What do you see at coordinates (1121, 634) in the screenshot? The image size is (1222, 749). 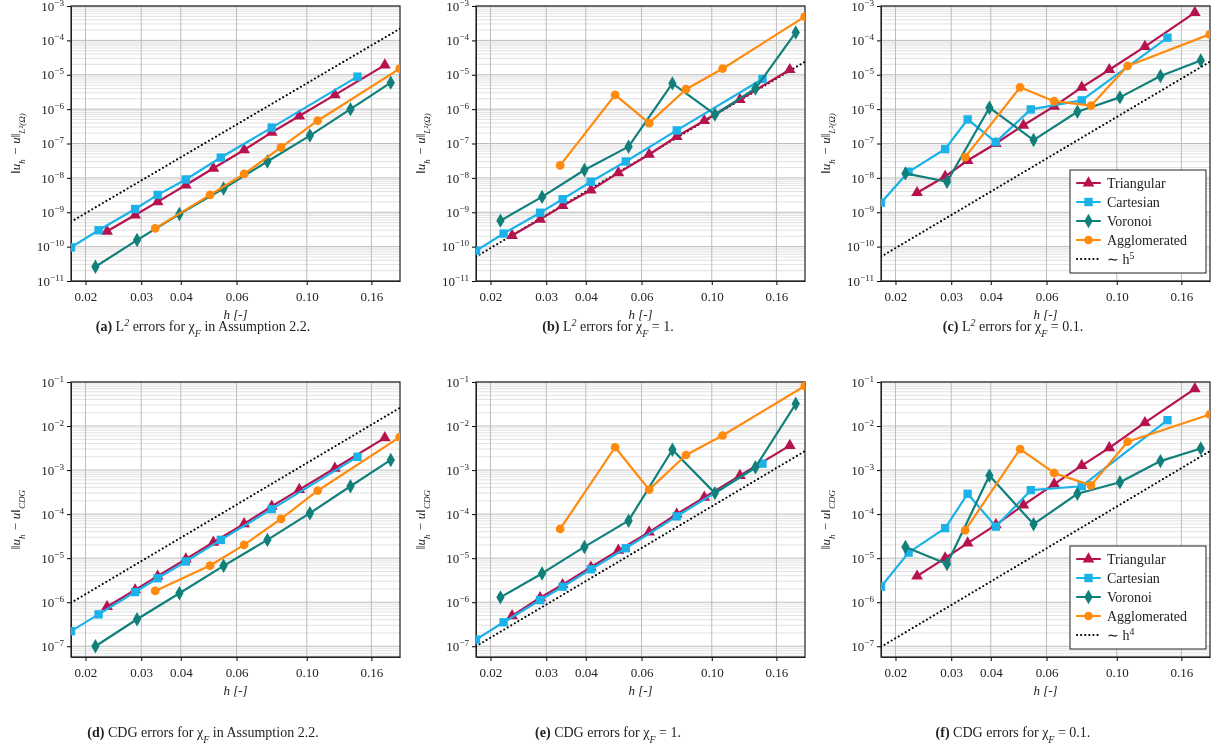 I see `legend-label: ∼ h$^{4}$` at bounding box center [1121, 634].